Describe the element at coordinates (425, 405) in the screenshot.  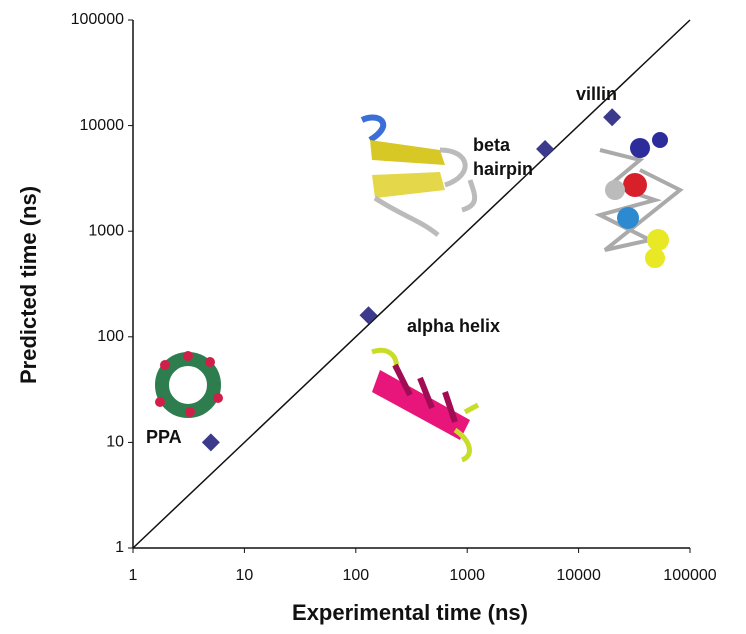
I see `alpha-helix-molecule` at that location.